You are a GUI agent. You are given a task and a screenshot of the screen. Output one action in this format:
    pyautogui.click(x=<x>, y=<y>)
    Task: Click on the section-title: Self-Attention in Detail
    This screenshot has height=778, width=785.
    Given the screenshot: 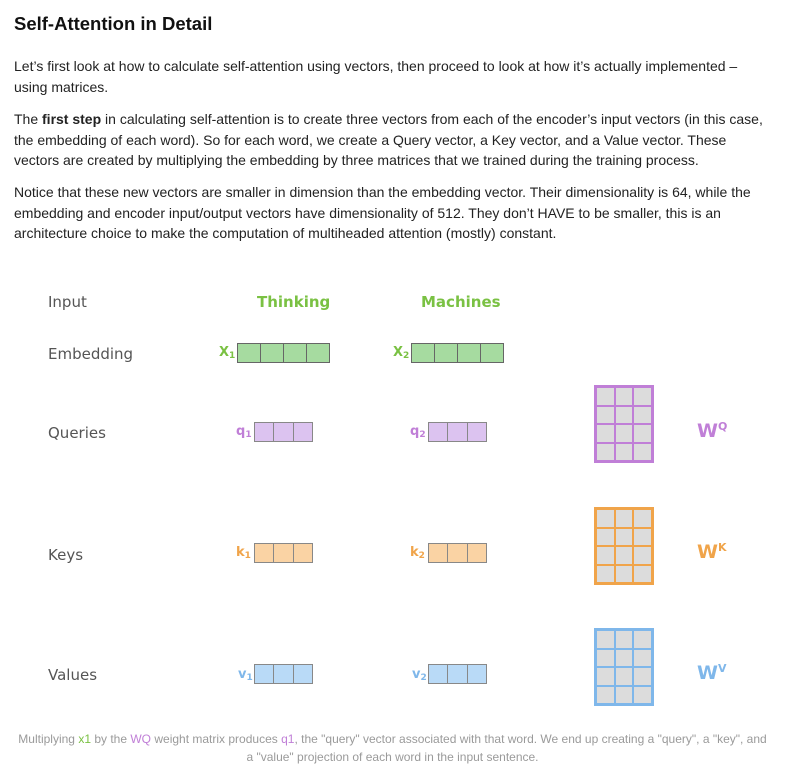 What is the action you would take?
    pyautogui.click(x=113, y=23)
    